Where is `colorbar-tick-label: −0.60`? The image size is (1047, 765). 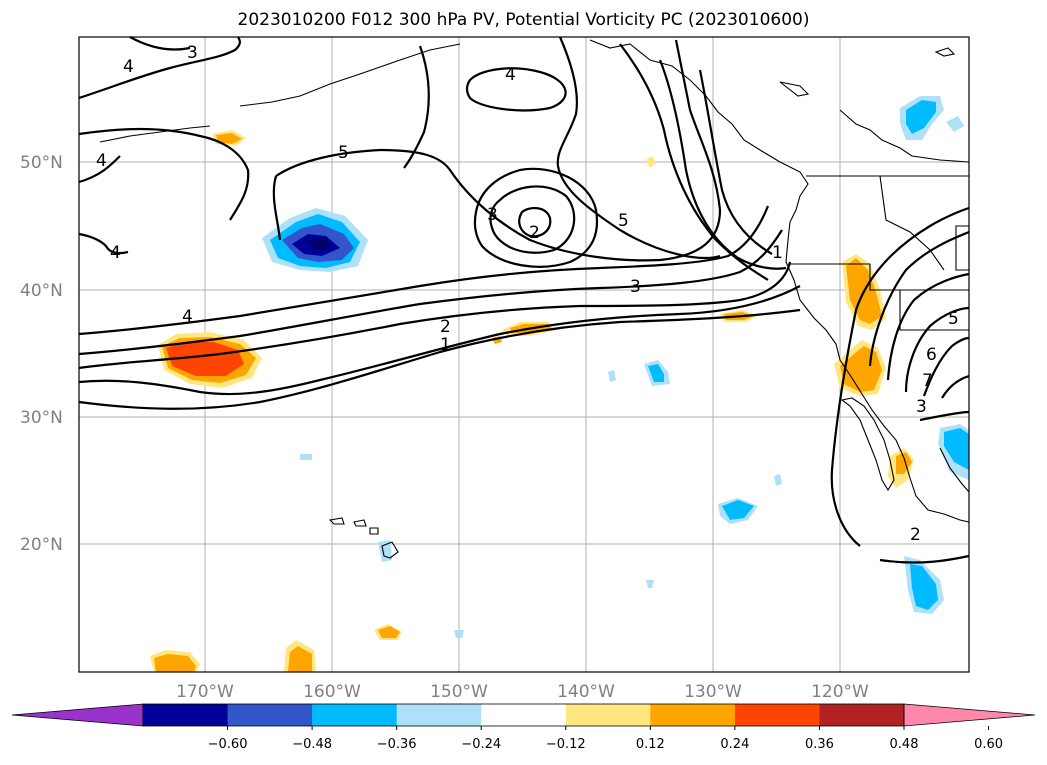
colorbar-tick-label: −0.60 is located at coordinates (228, 744).